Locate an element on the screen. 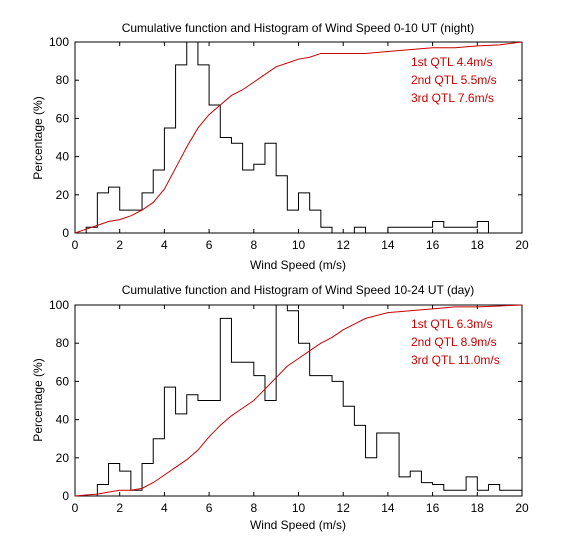  annotation-q2: 2nd QTL 8.9m/s is located at coordinates (454, 342).